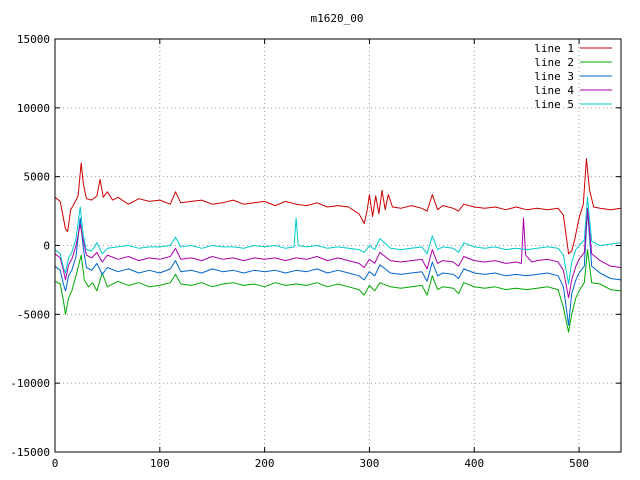 This screenshot has width=640, height=480. Describe the element at coordinates (370, 463) in the screenshot. I see `x-tick-label: 300` at that location.